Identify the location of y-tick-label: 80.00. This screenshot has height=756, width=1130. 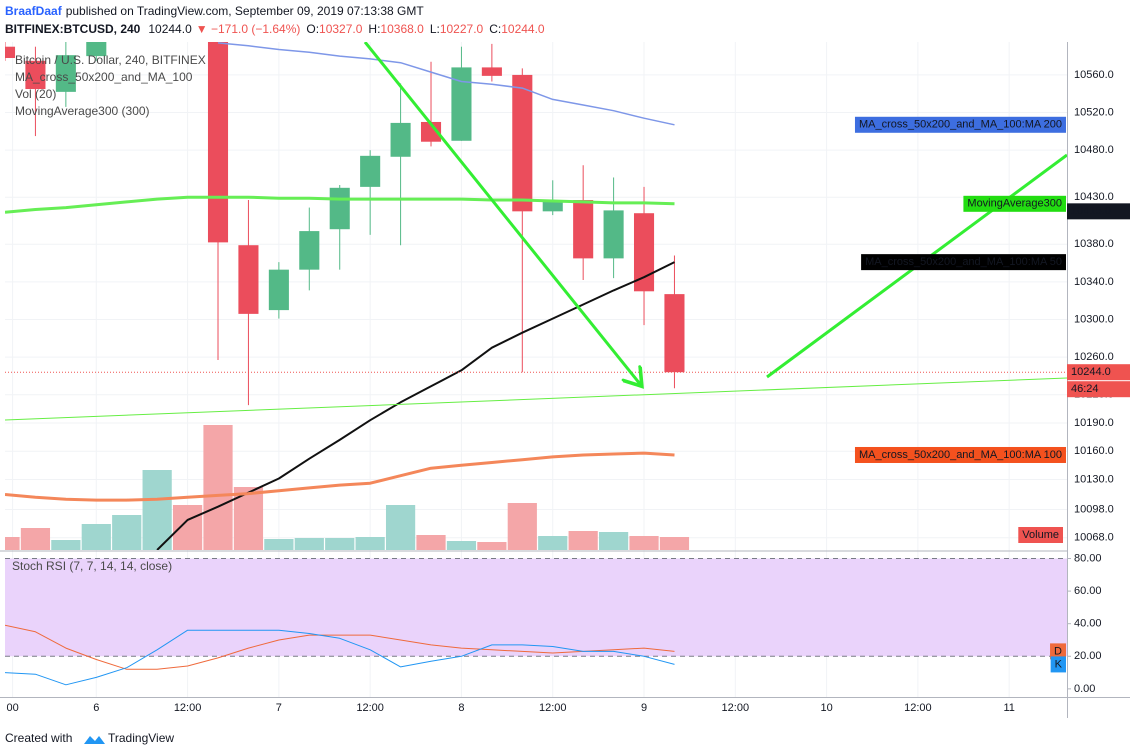
(1088, 558).